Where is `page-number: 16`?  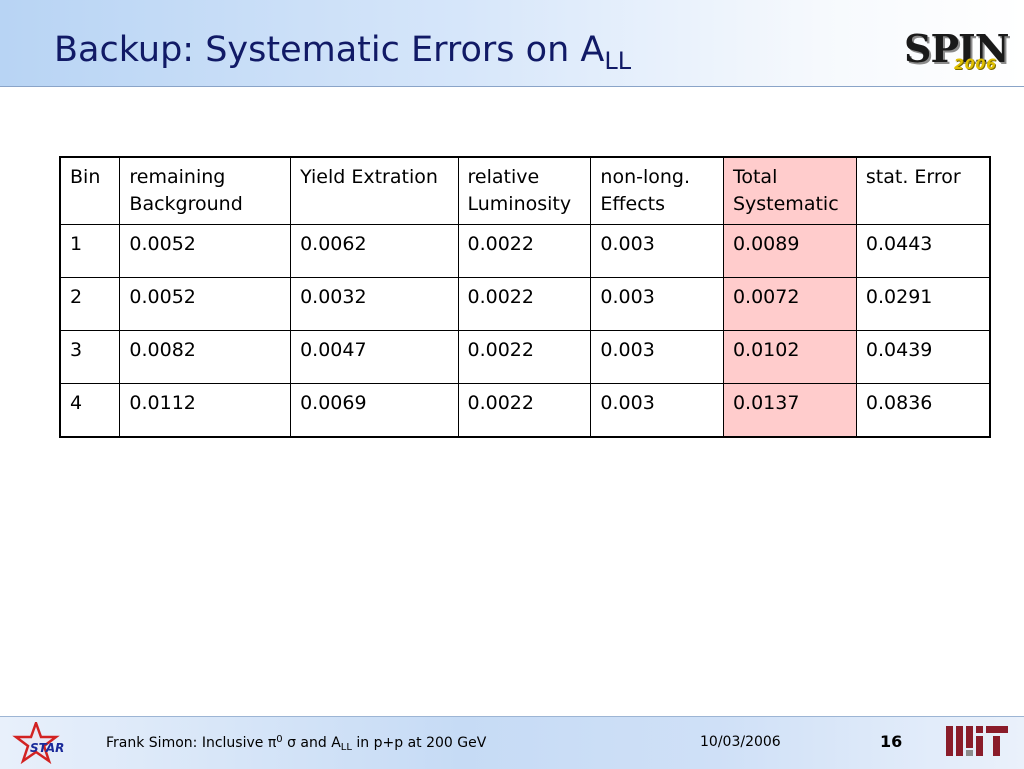
page-number: 16 is located at coordinates (891, 741).